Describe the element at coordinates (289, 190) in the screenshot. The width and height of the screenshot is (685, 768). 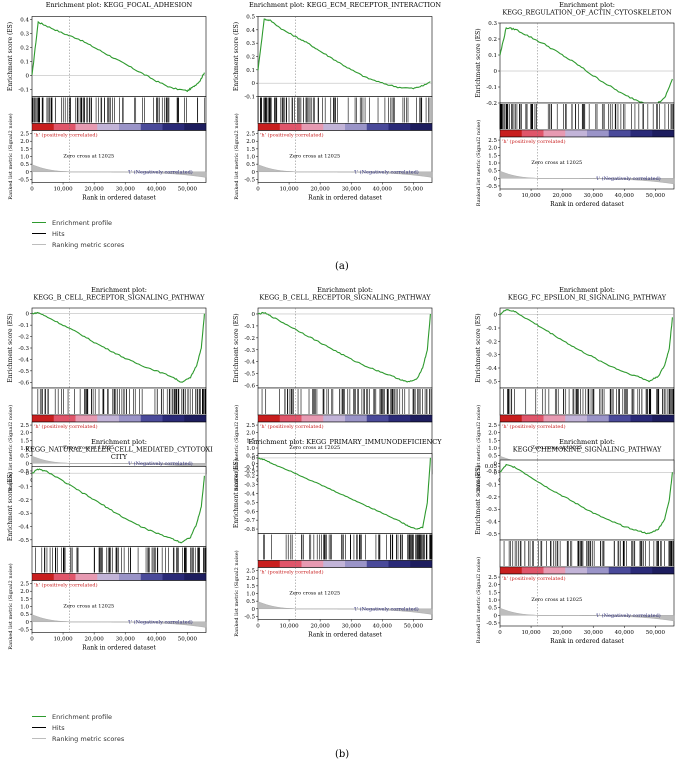
I see `x-tick-label: 10,000` at that location.